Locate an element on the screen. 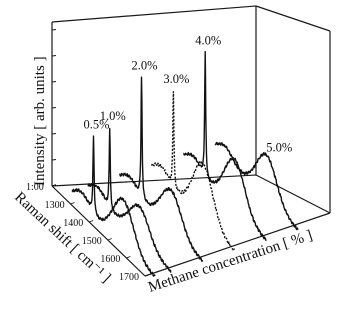 This screenshot has width=347, height=325. series-label-1-0pct: 1.0% is located at coordinates (113, 116).